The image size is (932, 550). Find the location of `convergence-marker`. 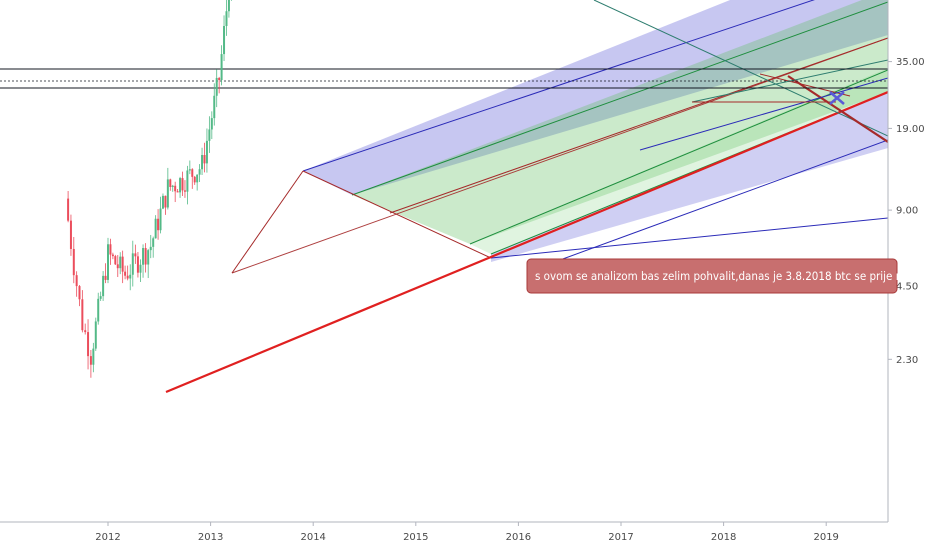

convergence-marker is located at coordinates (837, 98).